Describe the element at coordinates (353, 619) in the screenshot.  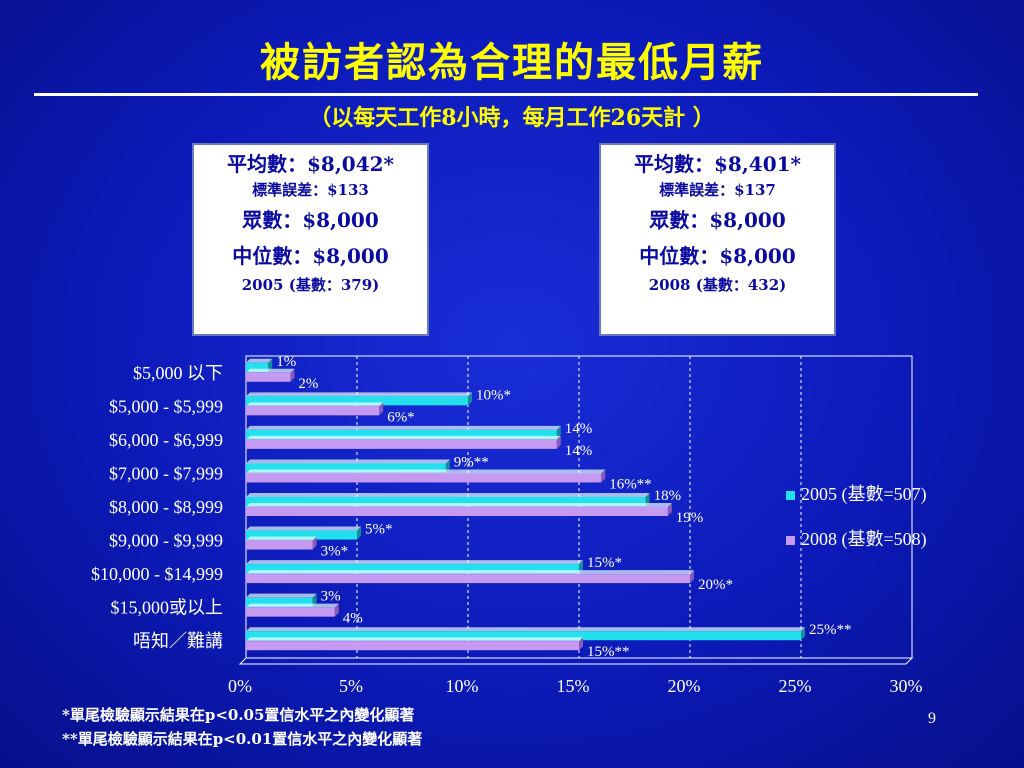
I see `data-label: 4%` at that location.